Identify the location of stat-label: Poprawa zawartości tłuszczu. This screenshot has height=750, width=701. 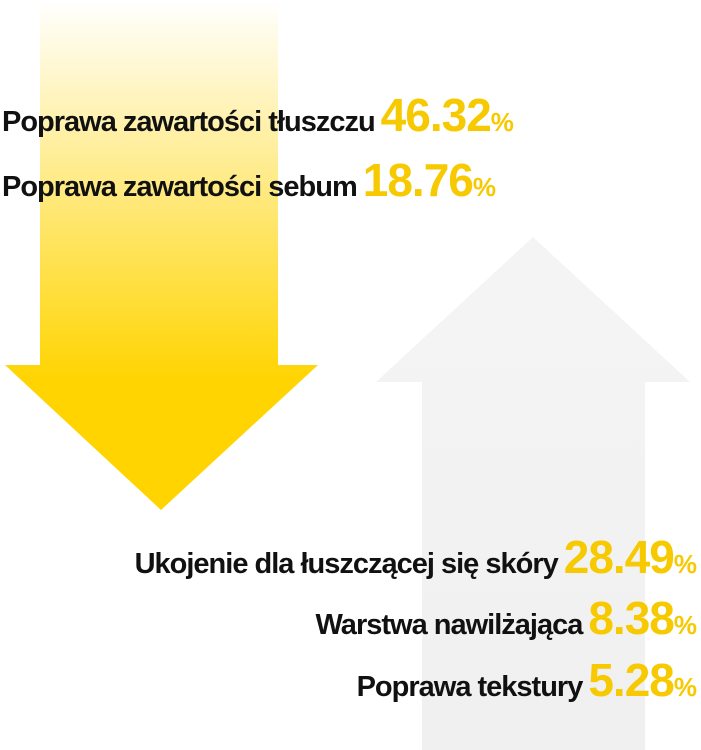
(189, 122).